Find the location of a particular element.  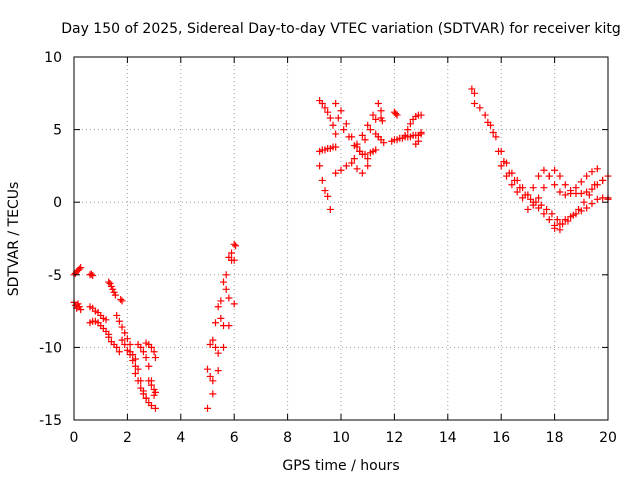

series-arc-c is located at coordinates (91, 275).